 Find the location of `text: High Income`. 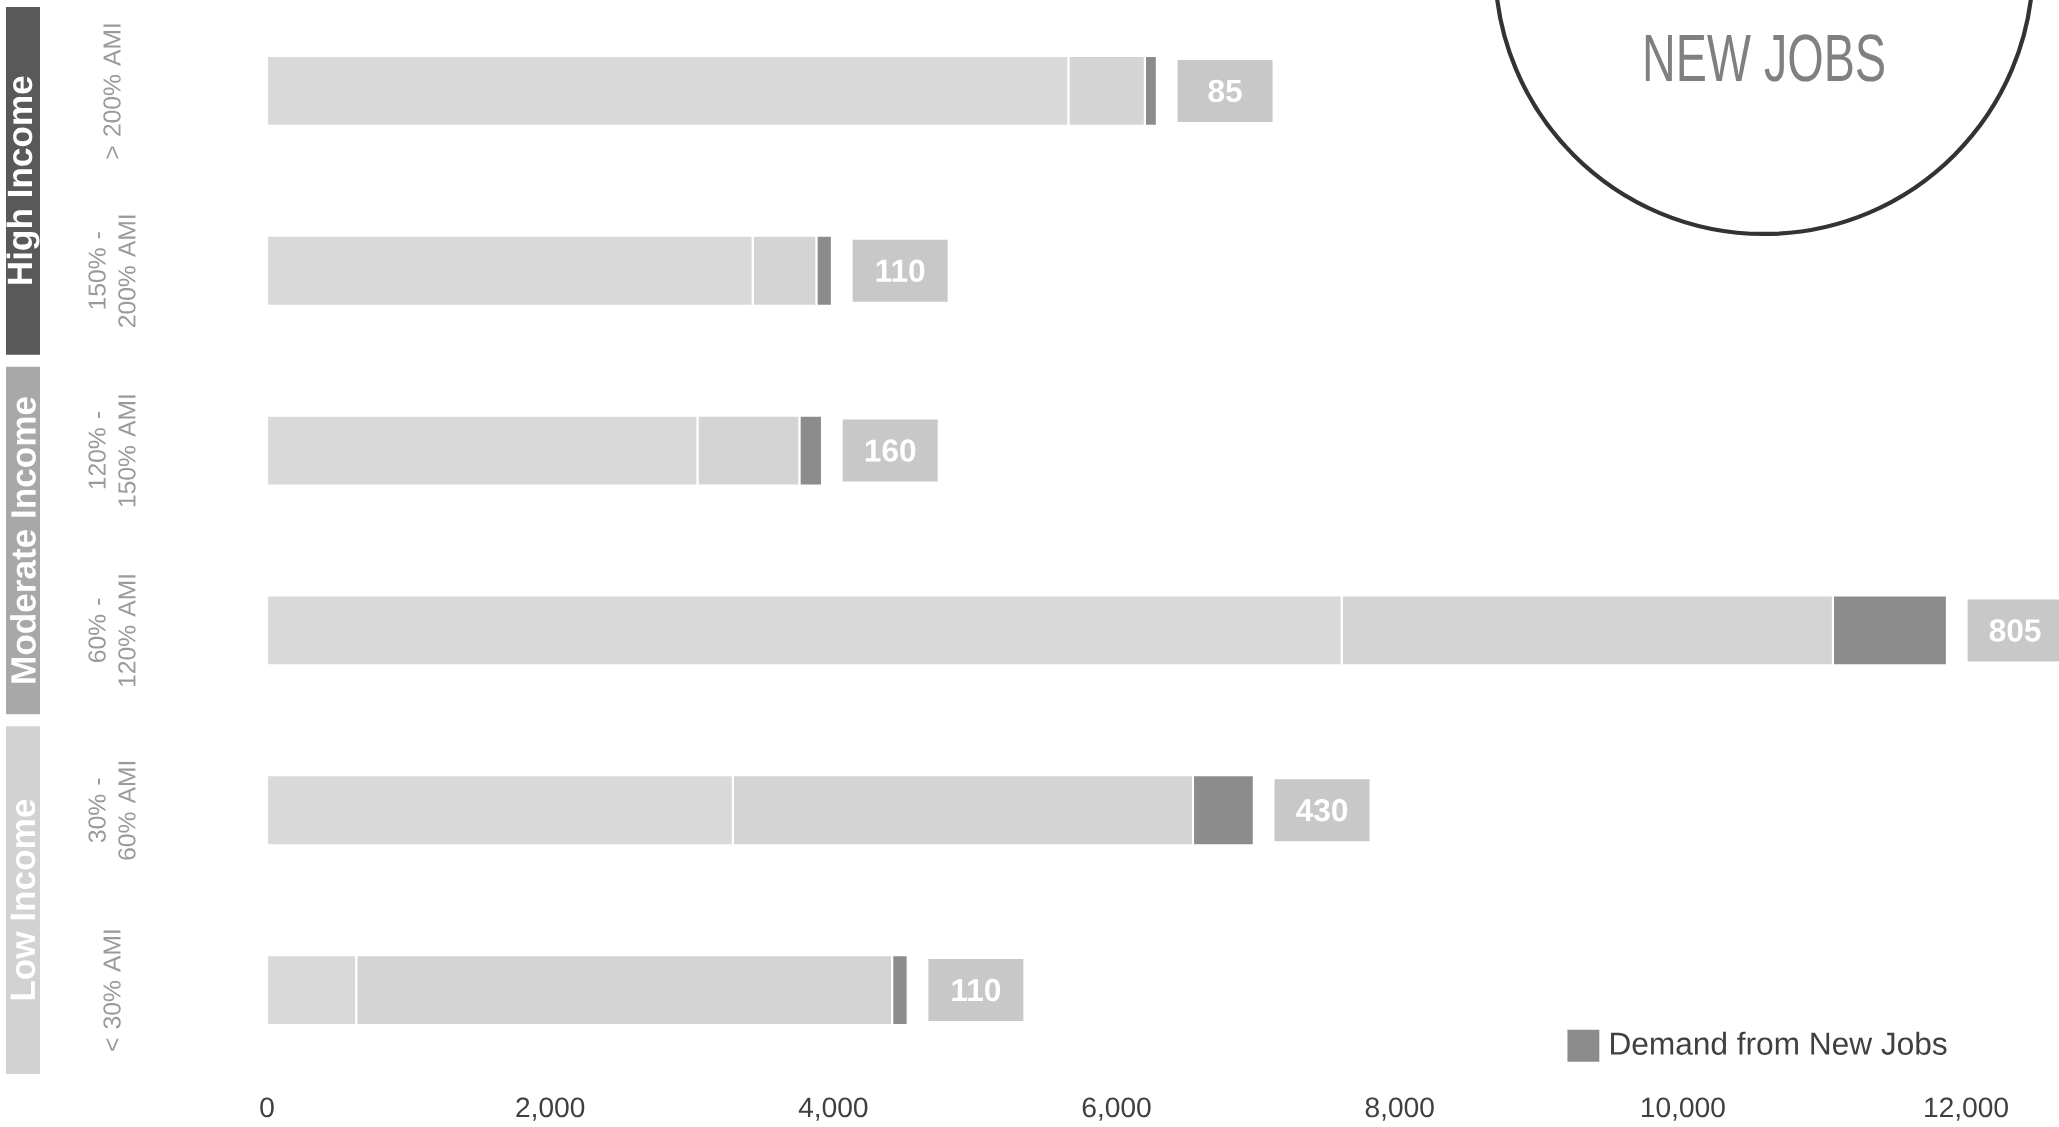

text: High Income is located at coordinates (23, 180).